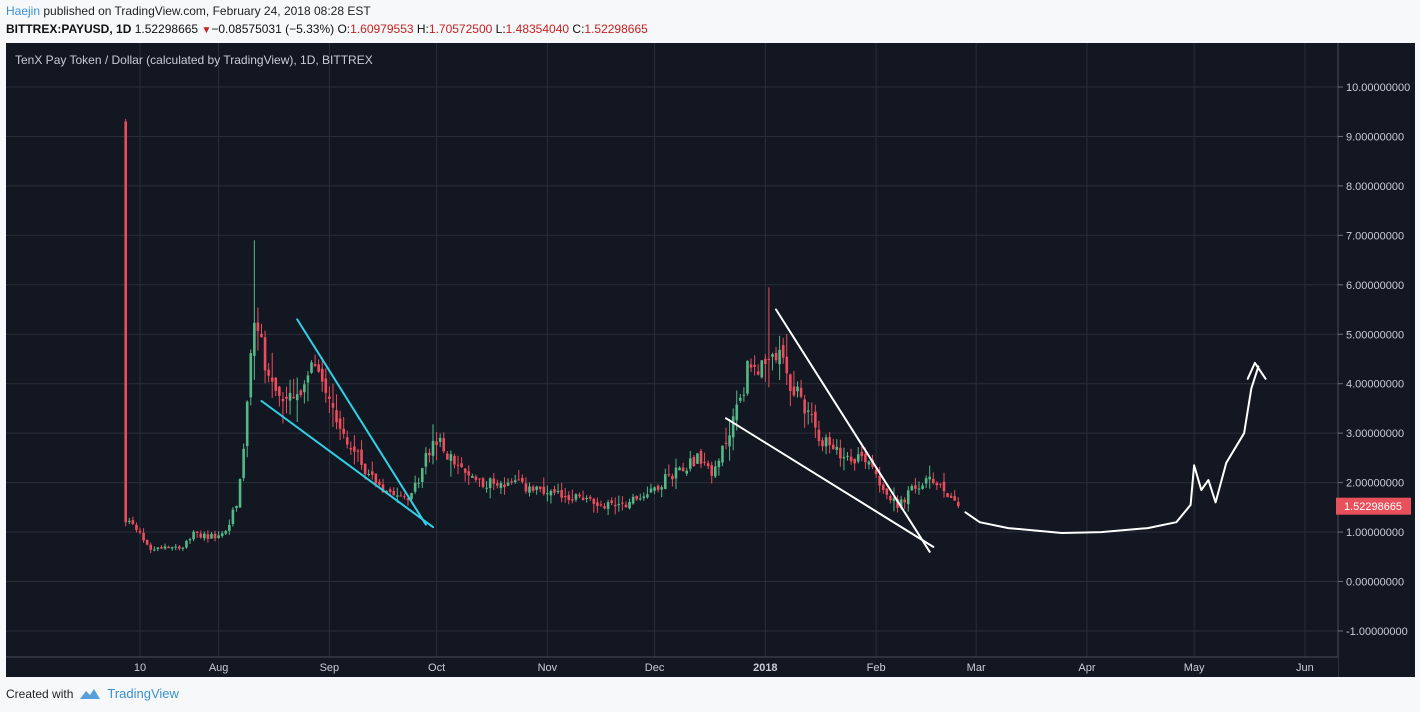 This screenshot has width=1420, height=712. Describe the element at coordinates (1376, 360) in the screenshot. I see `price-axis-panel` at that location.